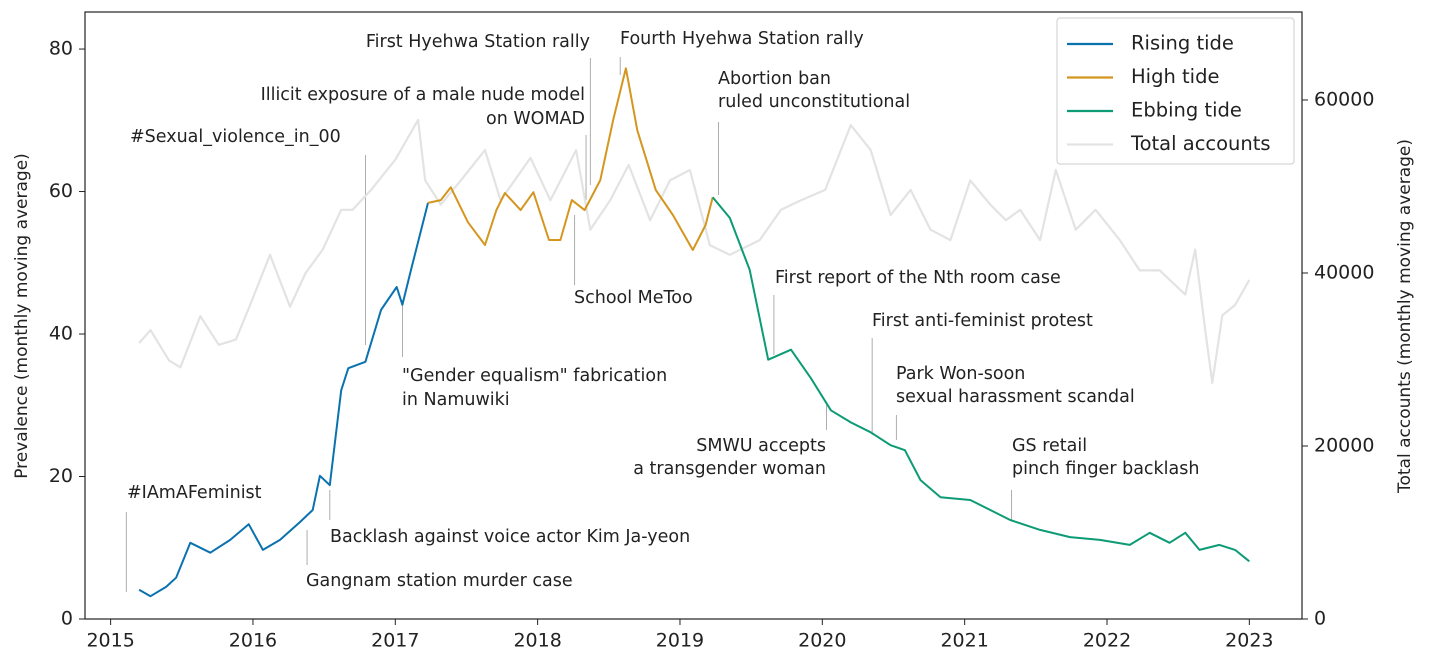 This screenshot has width=1429, height=671. Describe the element at coordinates (22, 316) in the screenshot. I see `y-axis-label: Prevalence (monthly moving average)` at that location.